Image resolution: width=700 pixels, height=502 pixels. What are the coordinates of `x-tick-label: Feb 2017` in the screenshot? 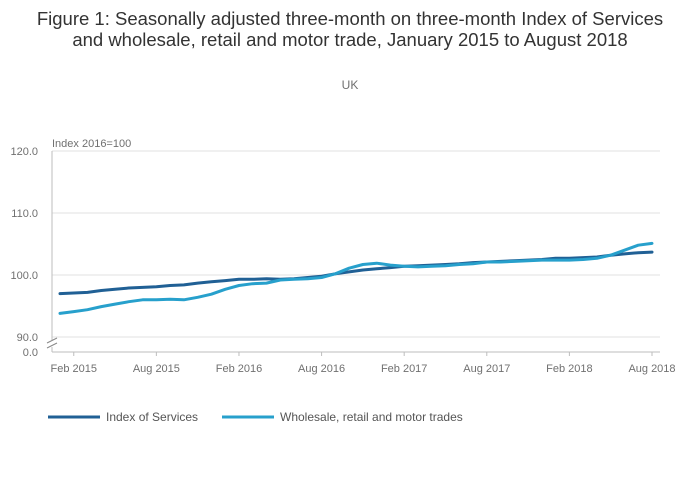 It's located at (404, 369).